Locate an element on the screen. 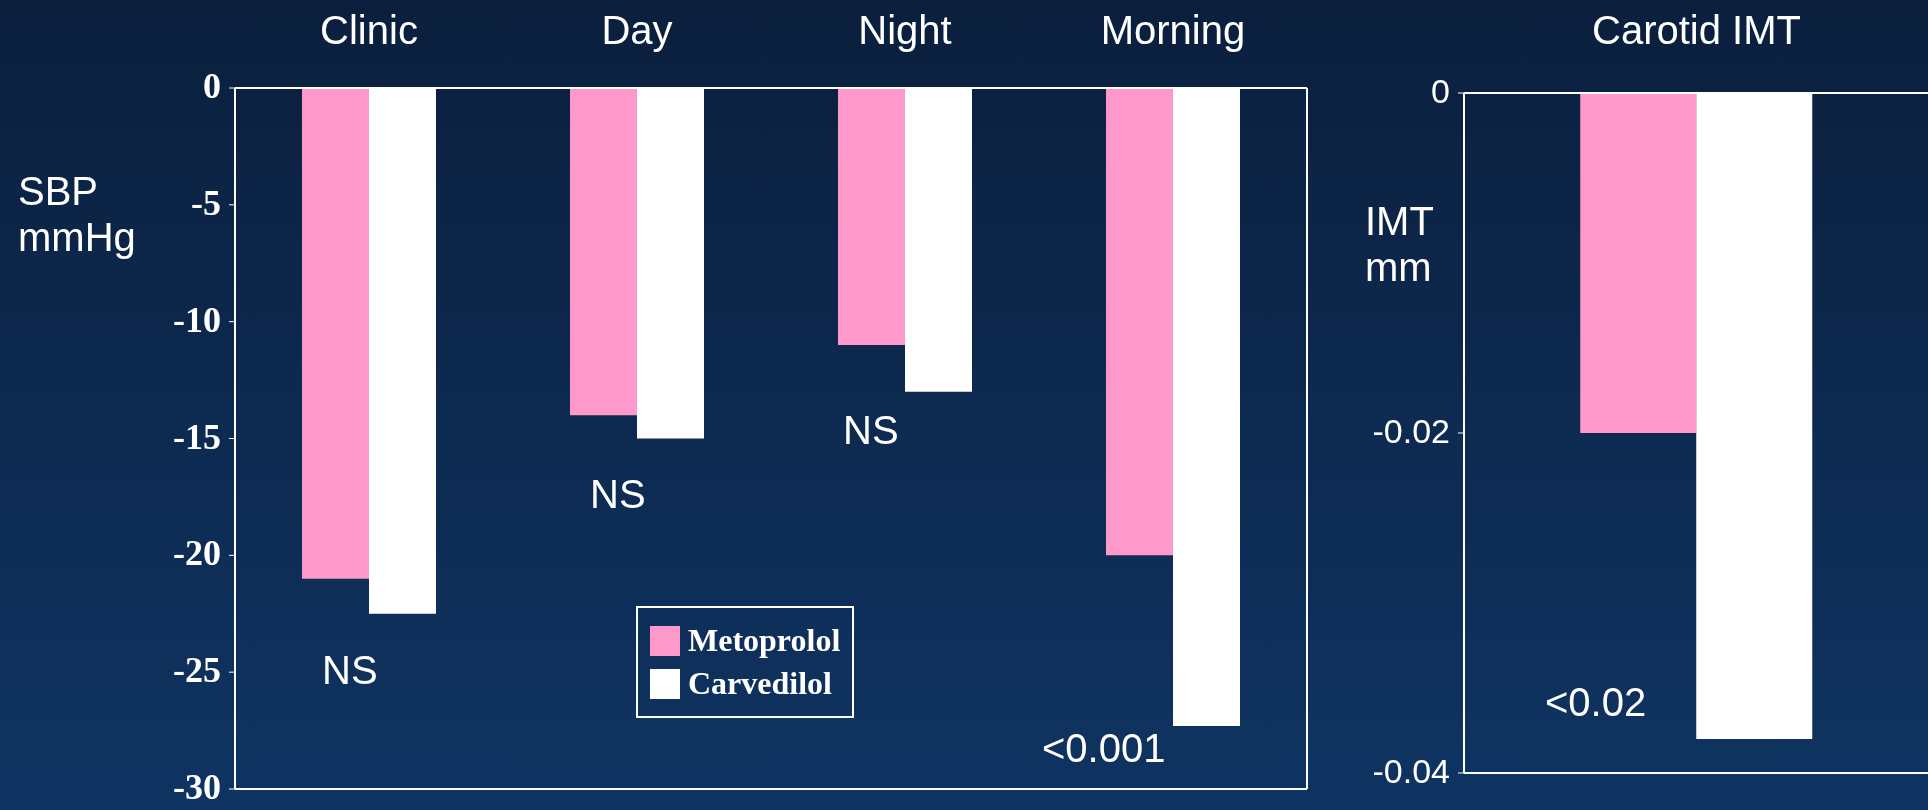 This screenshot has width=1928, height=810. x-tick-label: Night is located at coordinates (905, 30).